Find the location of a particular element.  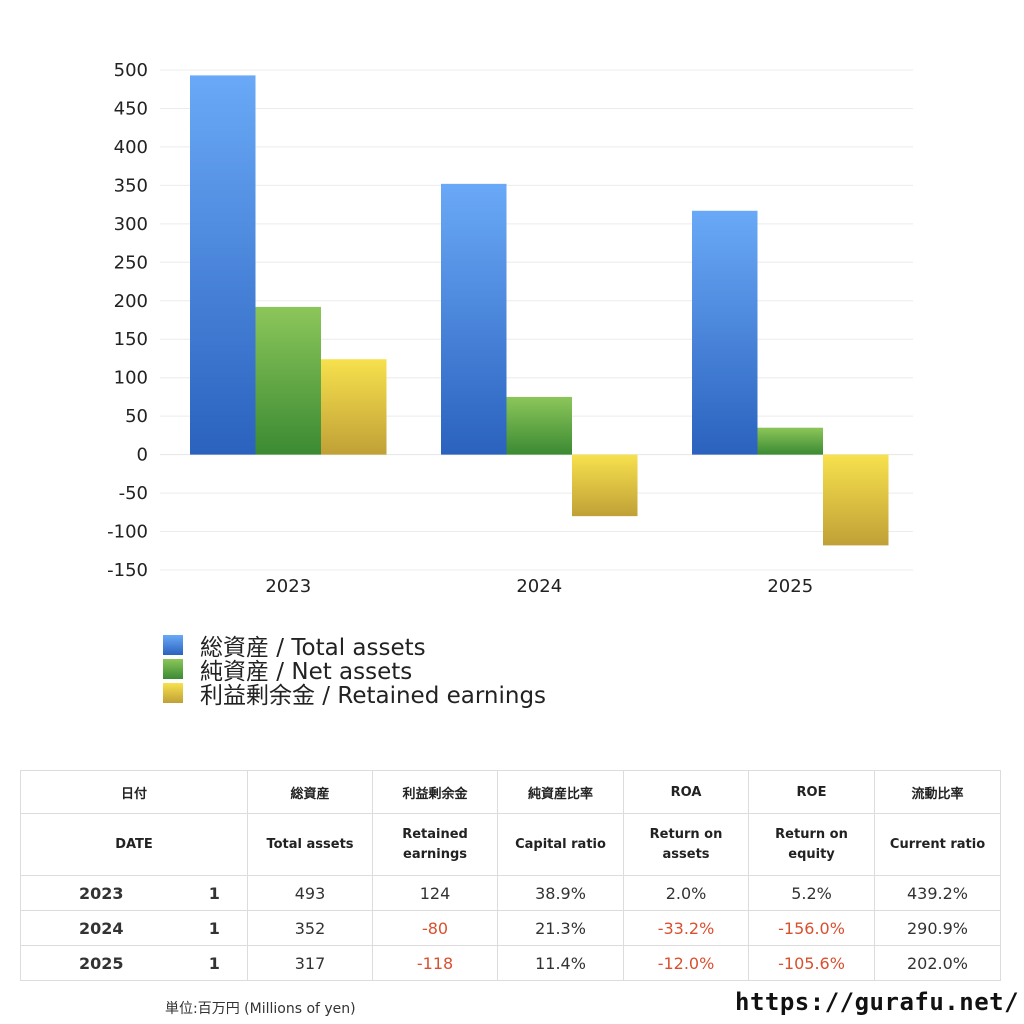

table-row: 2023 1 493 124 38.9% 2.0% 5.2% 439.2% is located at coordinates (511, 893).